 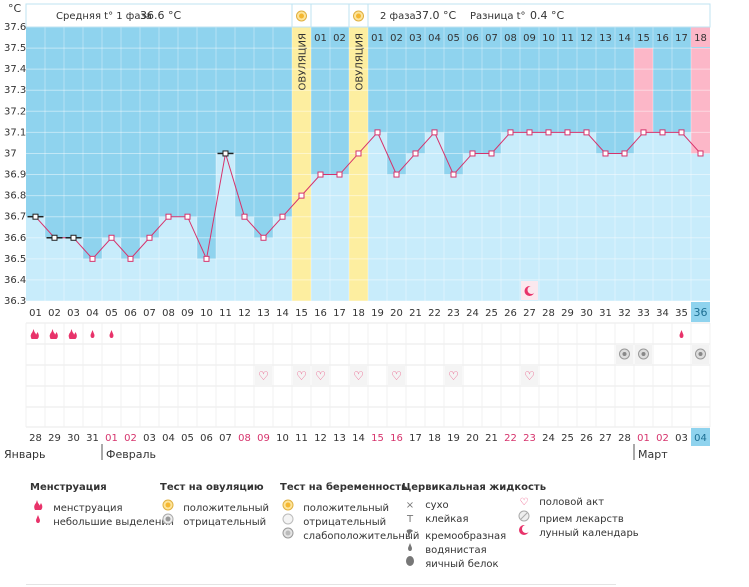 What do you see at coordinates (510, 38) in the screenshot?
I see `cycle-day-top-label: 08` at bounding box center [510, 38].